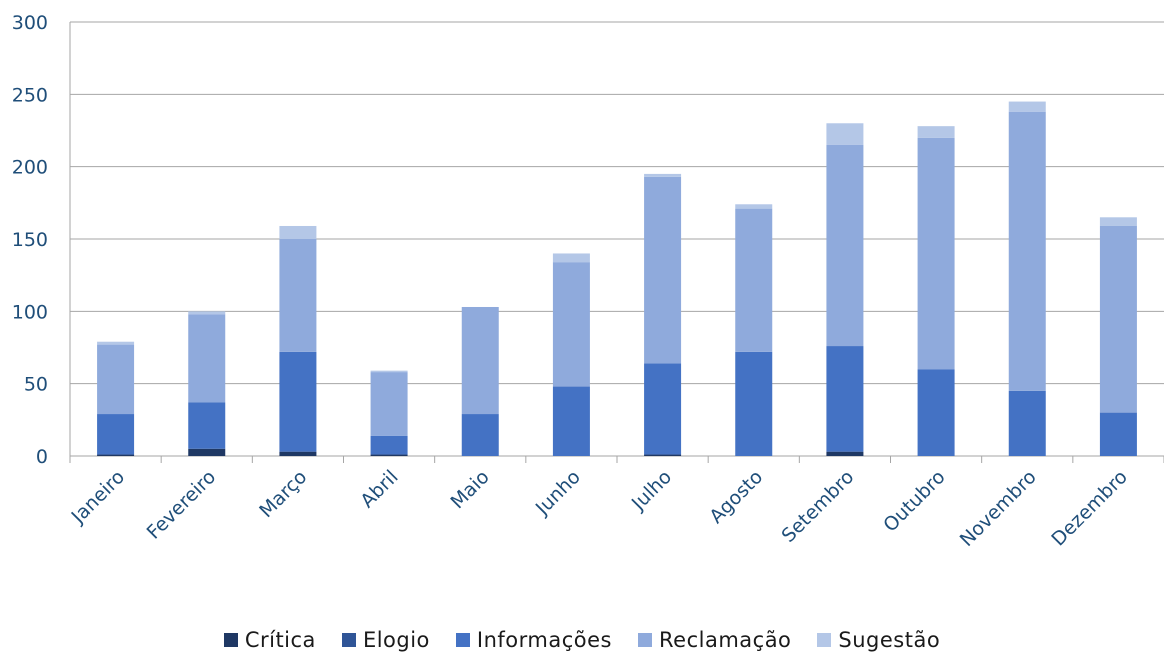 This screenshot has width=1164, height=657. I want to click on x-tick-label: Outubro, so click(914, 501).